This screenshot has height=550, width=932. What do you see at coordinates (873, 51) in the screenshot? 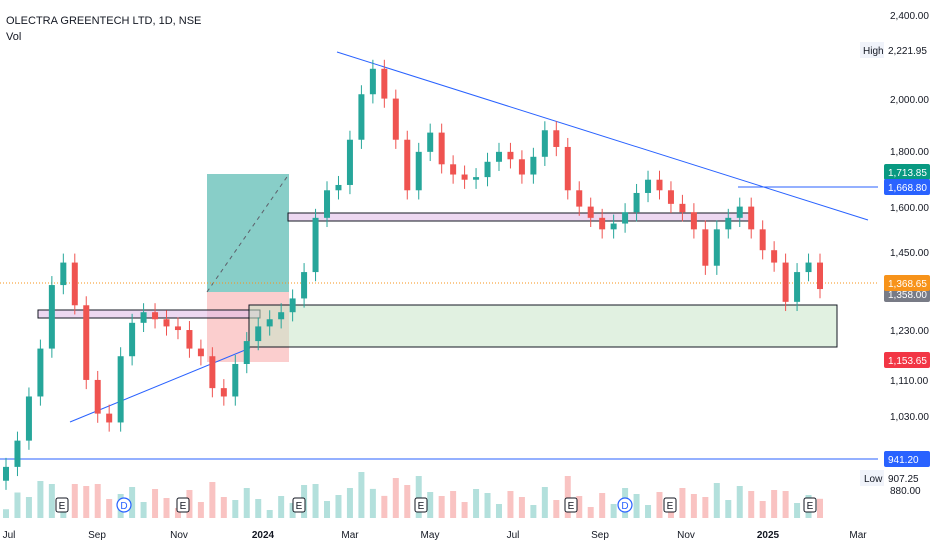
I see `high-tag: High` at bounding box center [873, 51].